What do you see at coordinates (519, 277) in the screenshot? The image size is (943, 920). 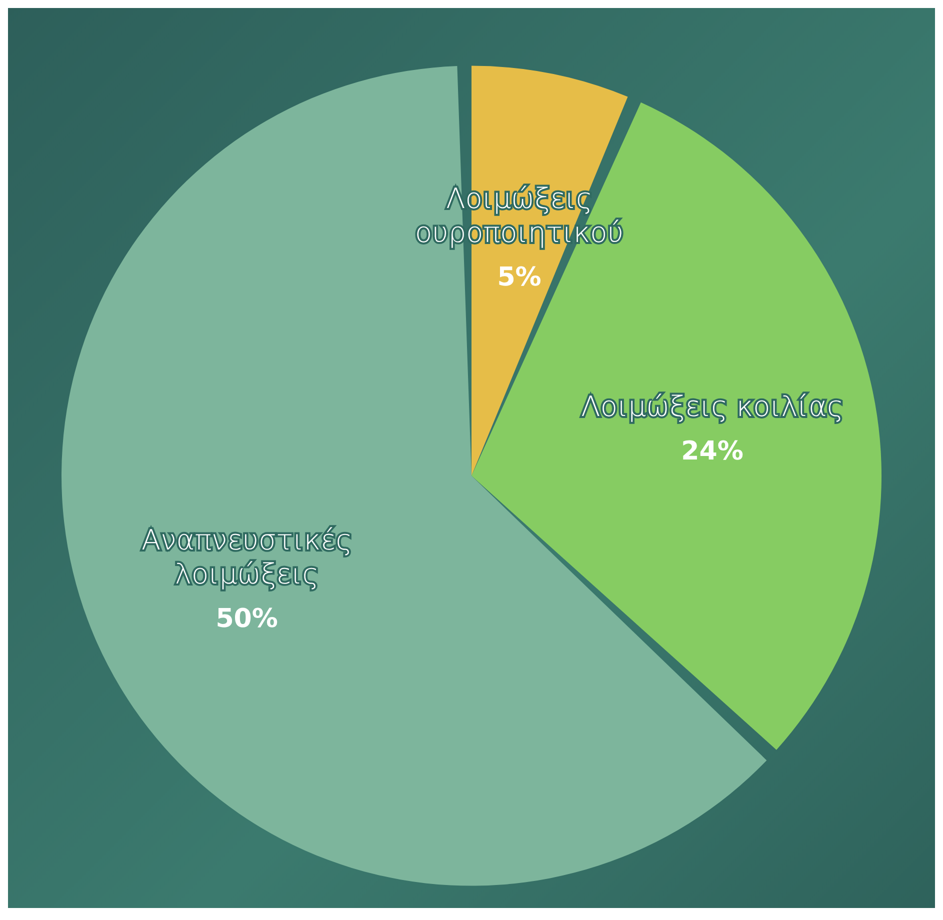 I see `data-label: 5%` at bounding box center [519, 277].